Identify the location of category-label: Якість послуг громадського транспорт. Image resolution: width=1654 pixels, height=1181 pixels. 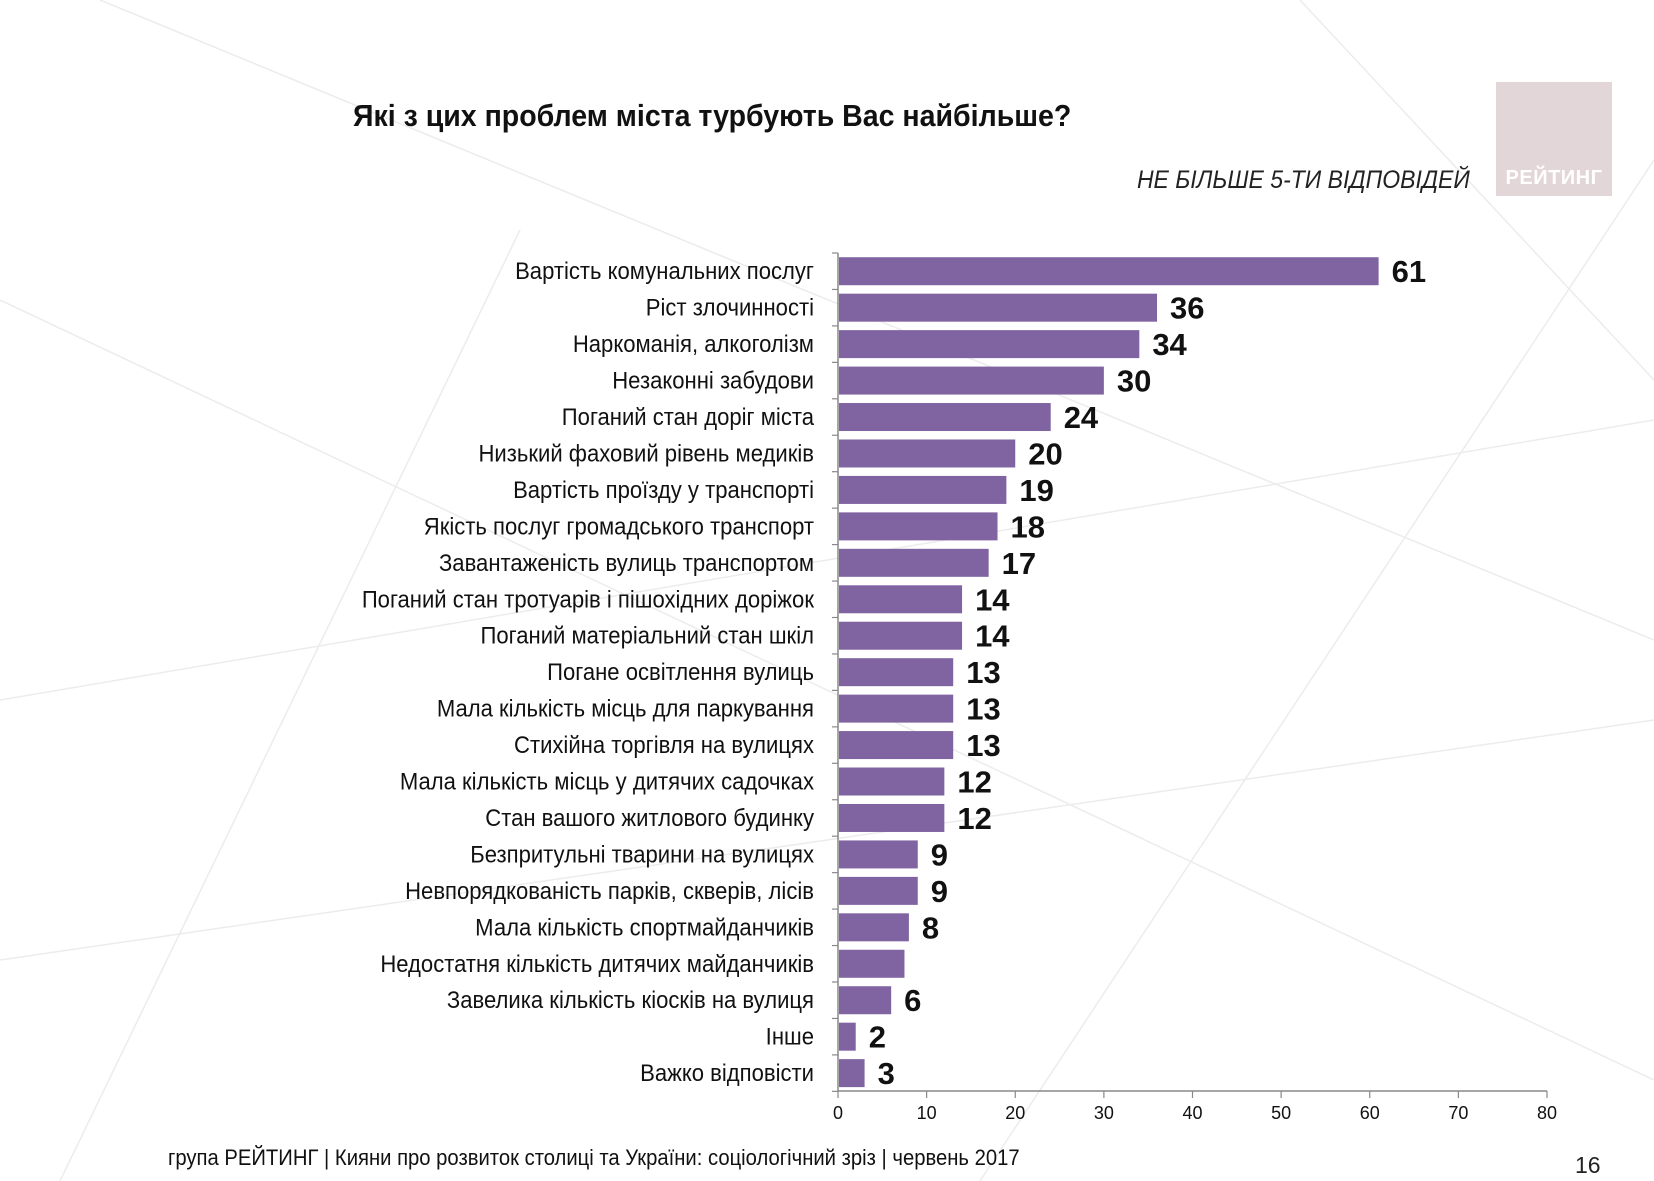
(619, 526).